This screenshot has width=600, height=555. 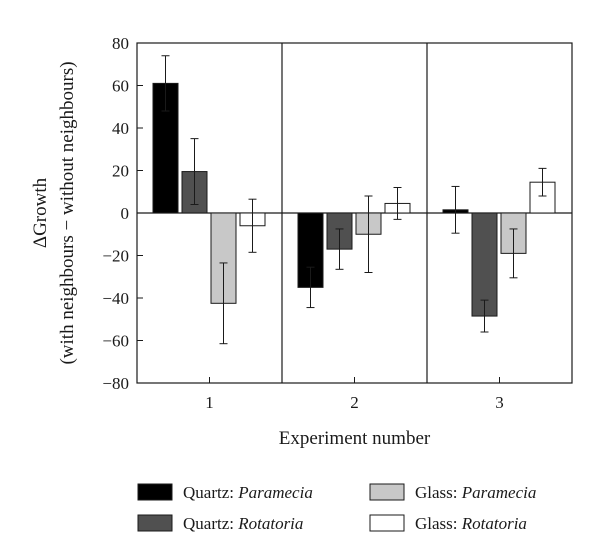 I want to click on y-tick-label: −40, so click(x=115, y=298).